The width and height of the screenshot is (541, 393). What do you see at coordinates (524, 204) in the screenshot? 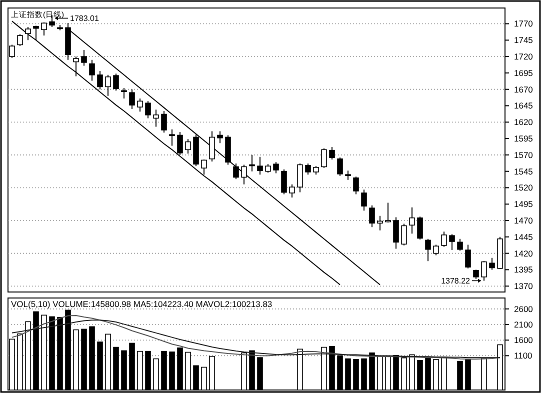
I see `y-tick-label: 1495` at bounding box center [524, 204].